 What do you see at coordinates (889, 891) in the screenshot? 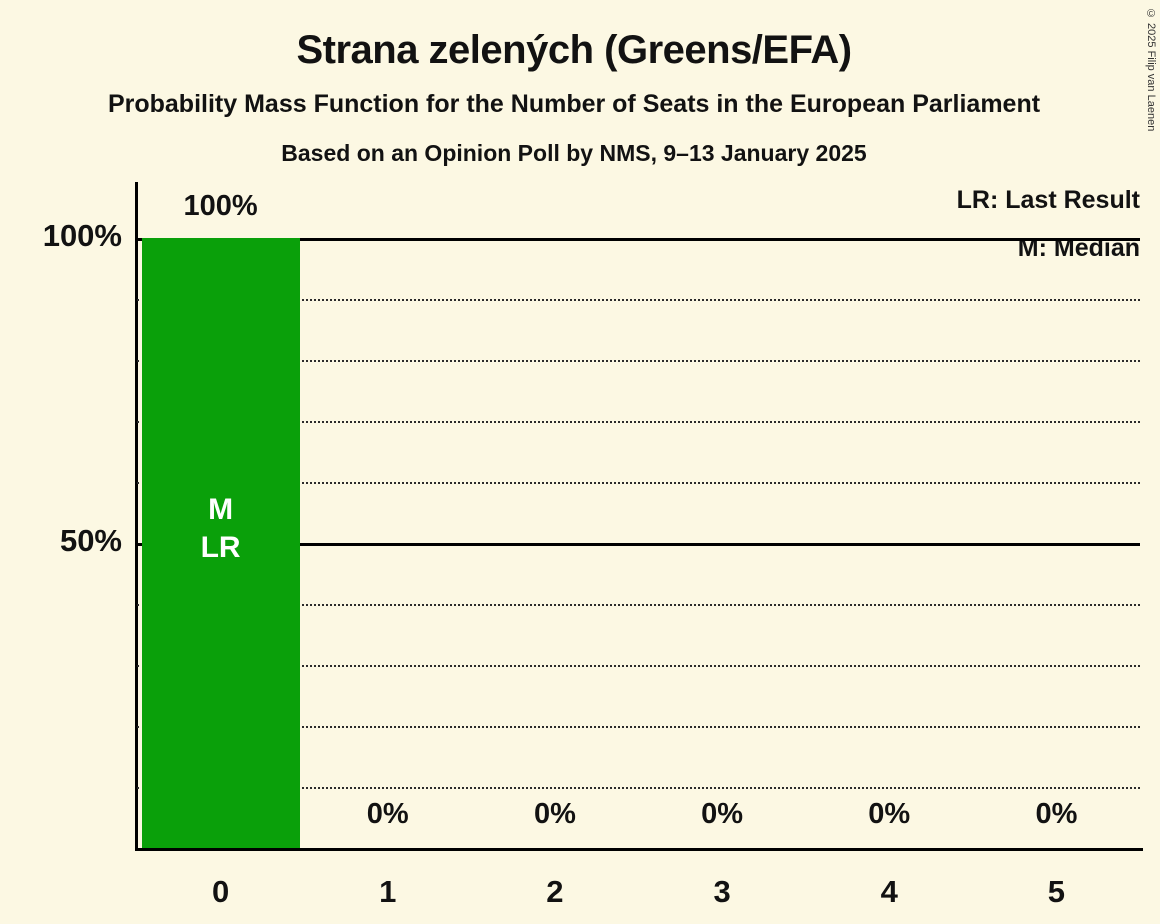
I see `x-tick-label: 4` at bounding box center [889, 891].